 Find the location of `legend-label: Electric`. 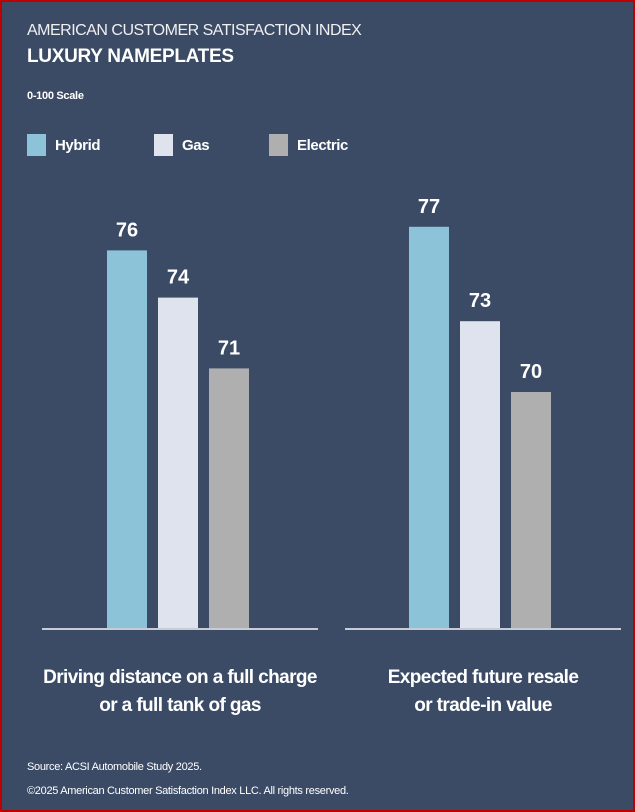

legend-label: Electric is located at coordinates (322, 145).